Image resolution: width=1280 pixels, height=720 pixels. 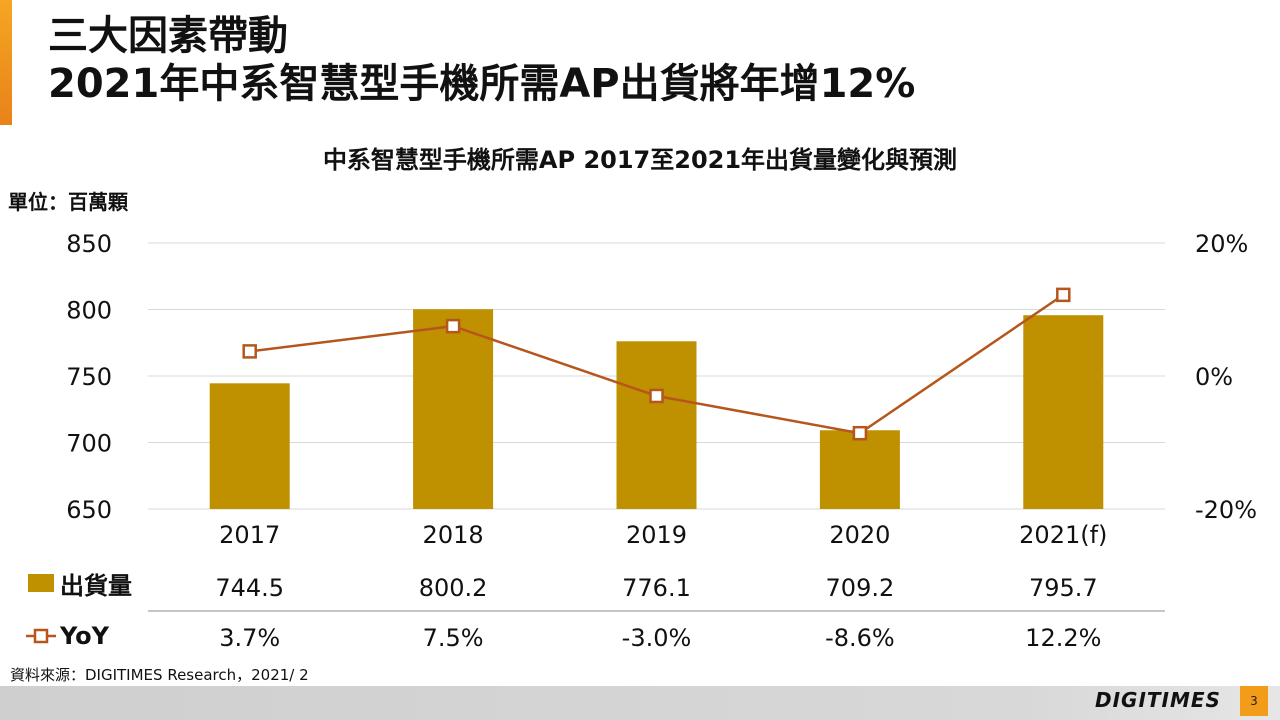 What do you see at coordinates (84, 636) in the screenshot?
I see `legend-label-line: YoY` at bounding box center [84, 636].